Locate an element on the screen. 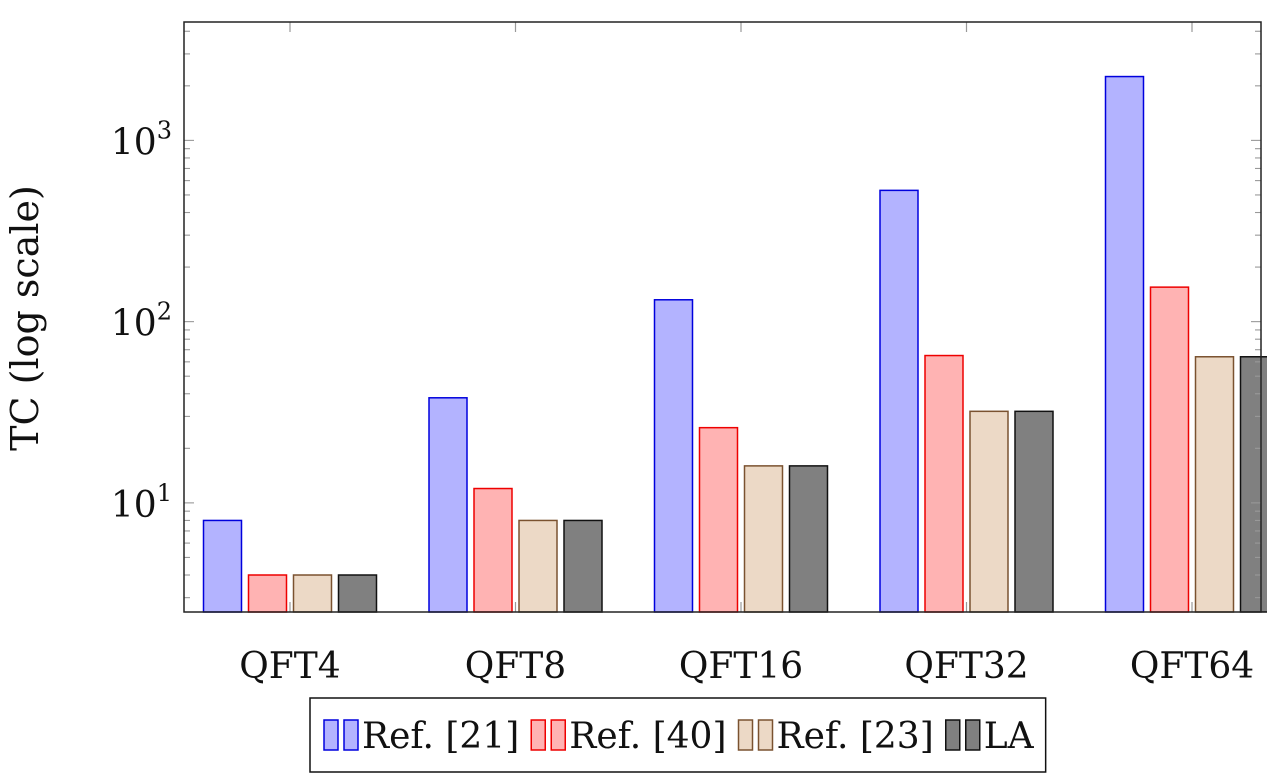 The image size is (1267, 780). y-tick-exponent: 1 is located at coordinates (164, 493).